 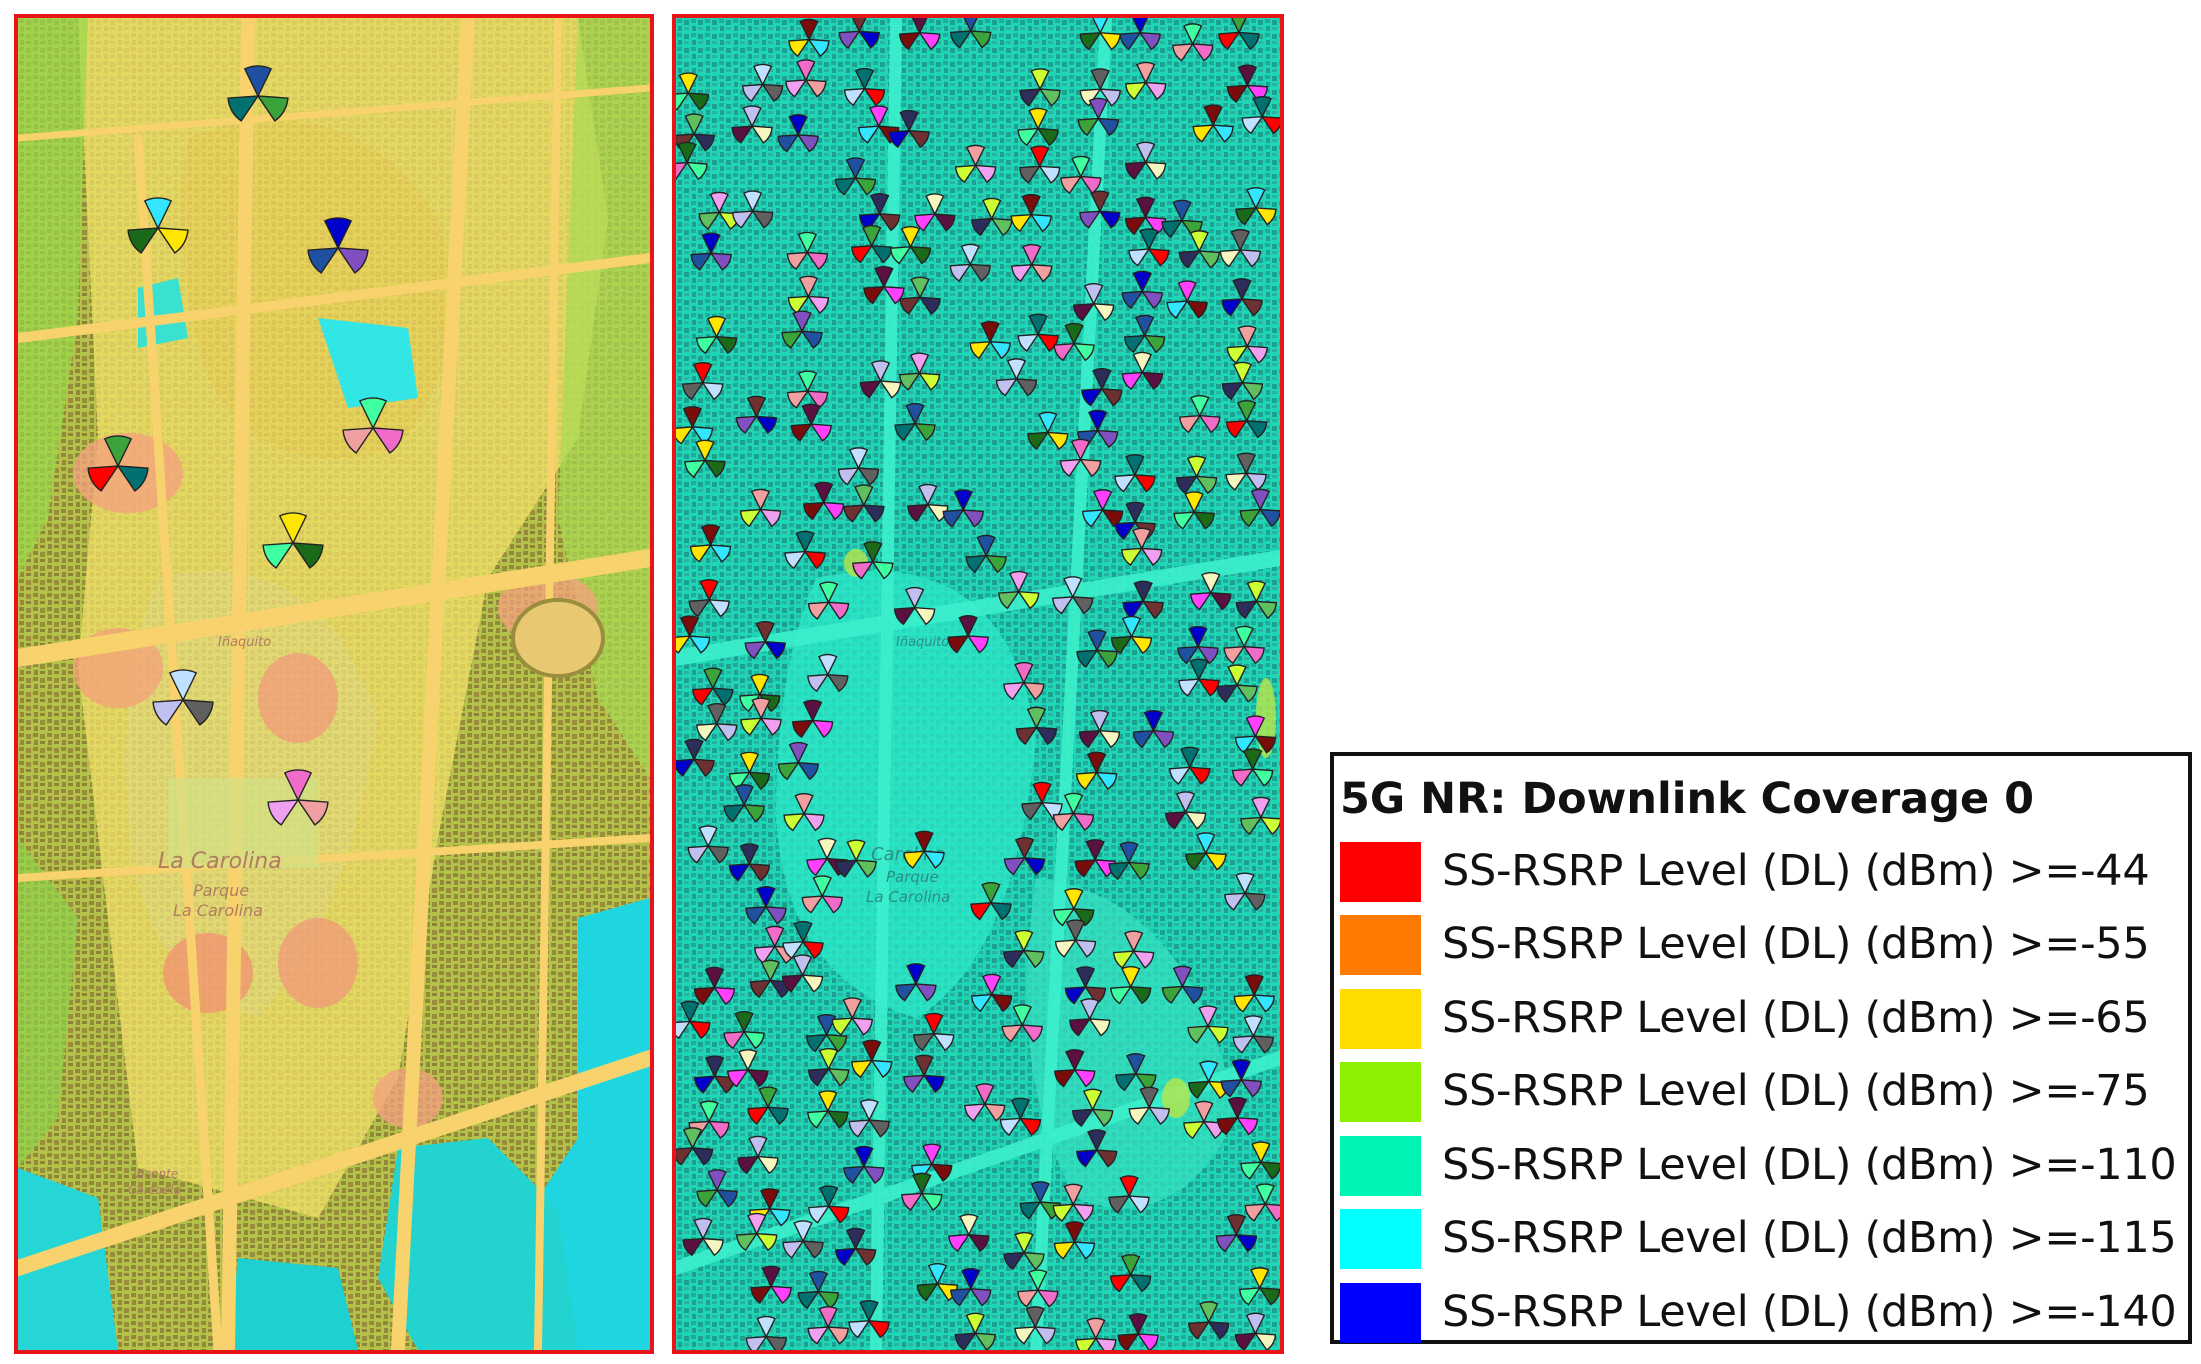 I want to click on legend-swatch, so click(x=1380, y=872).